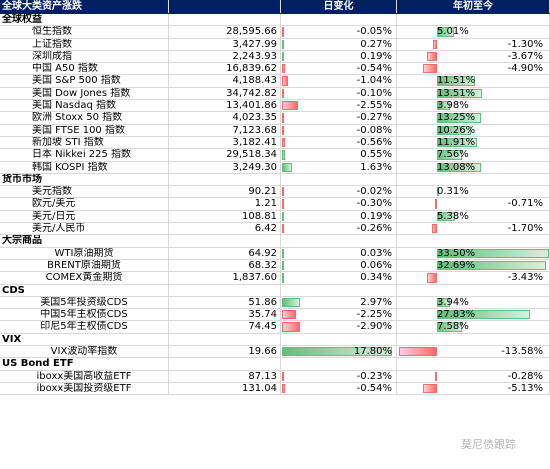 The height and width of the screenshot is (469, 550). I want to click on asset-price: 6.42, so click(224, 229).